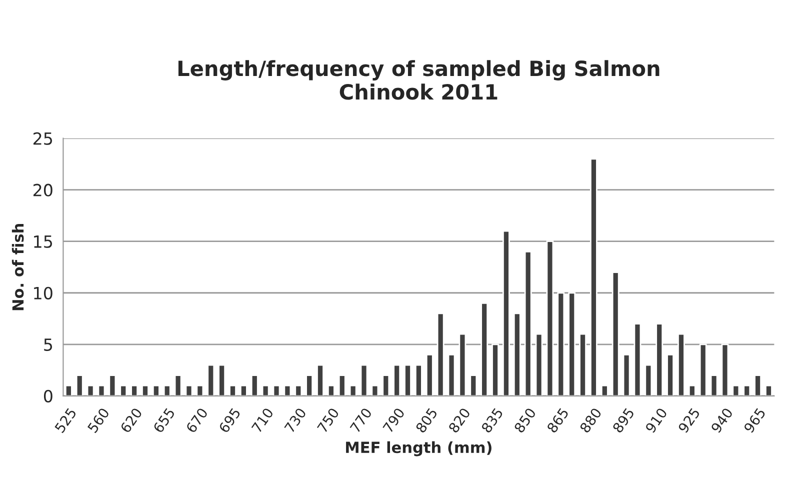  What do you see at coordinates (43, 242) in the screenshot?
I see `y-tick-label: 15` at bounding box center [43, 242].